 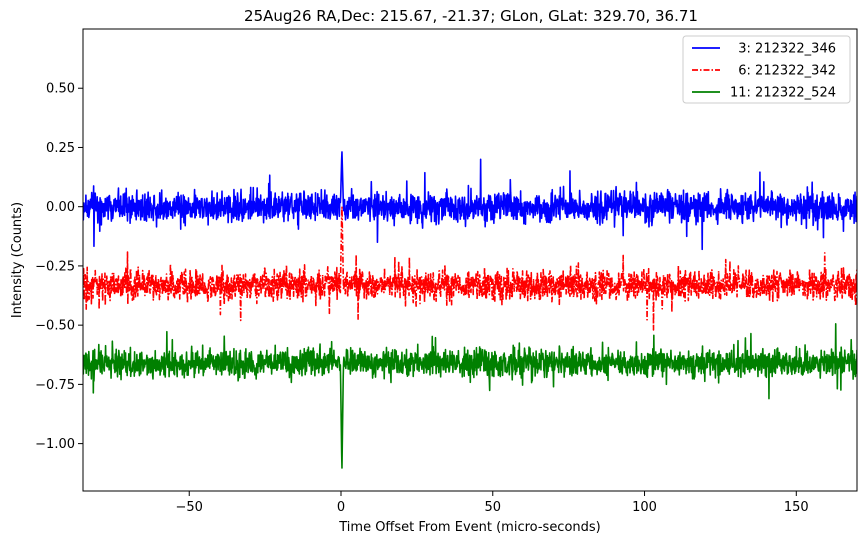 What do you see at coordinates (783, 93) in the screenshot?
I see `legend-label: 11: 212322_524` at bounding box center [783, 93].